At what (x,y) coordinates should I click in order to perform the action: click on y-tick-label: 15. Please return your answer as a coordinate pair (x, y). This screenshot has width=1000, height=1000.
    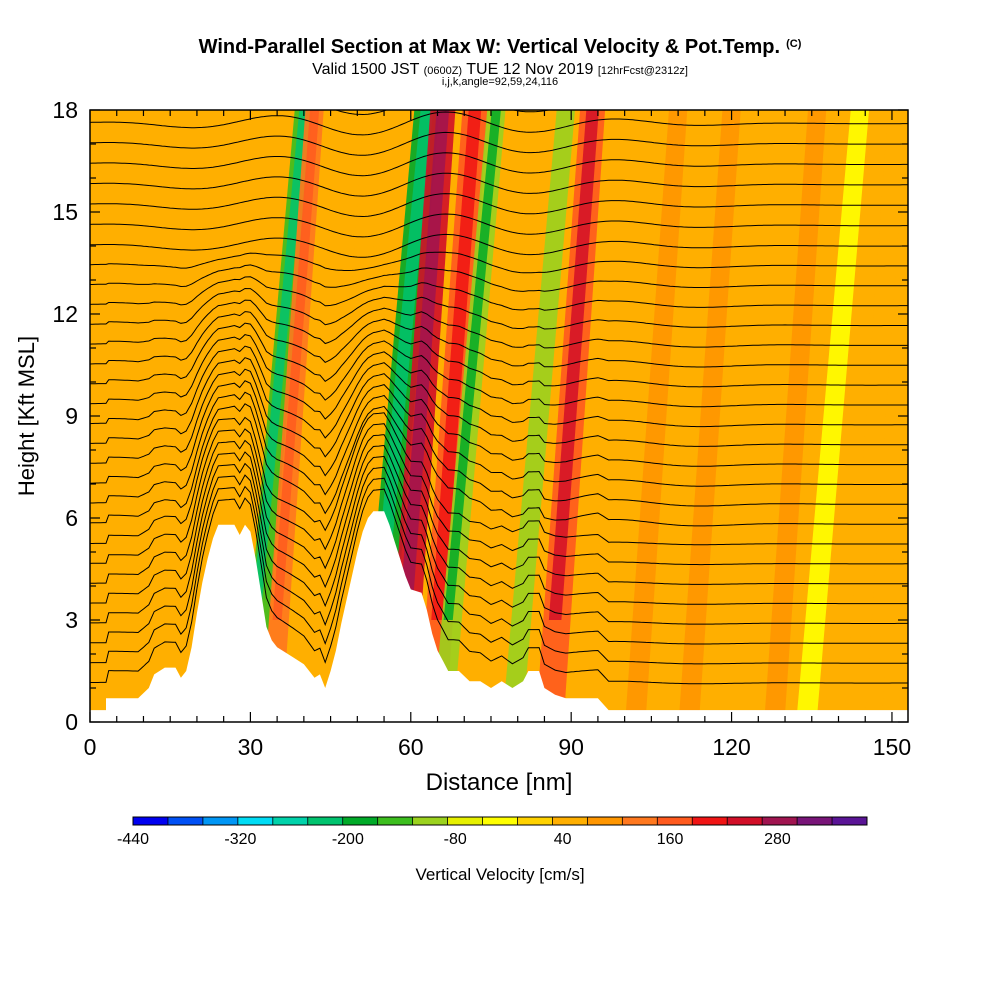
    Looking at the image, I should click on (65, 212).